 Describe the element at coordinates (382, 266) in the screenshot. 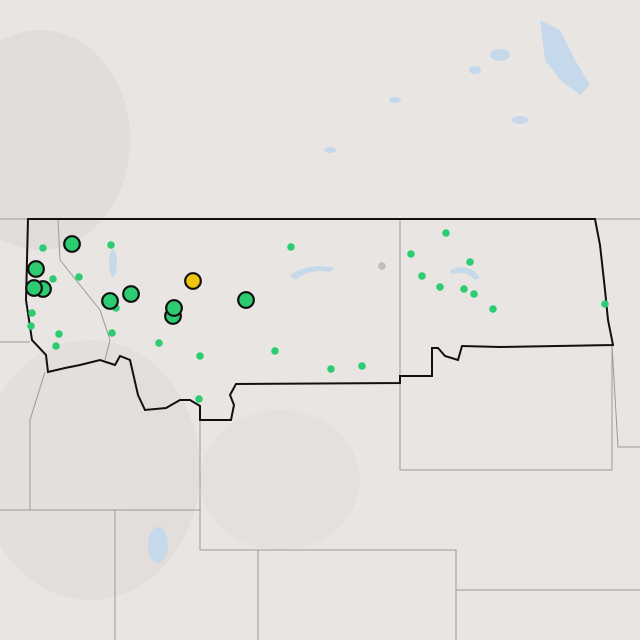

I see `small-gray-marker` at that location.